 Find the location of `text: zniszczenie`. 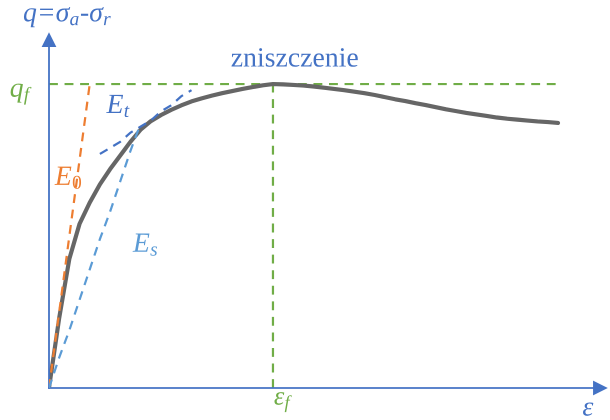

text: zniszczenie is located at coordinates (294, 57).